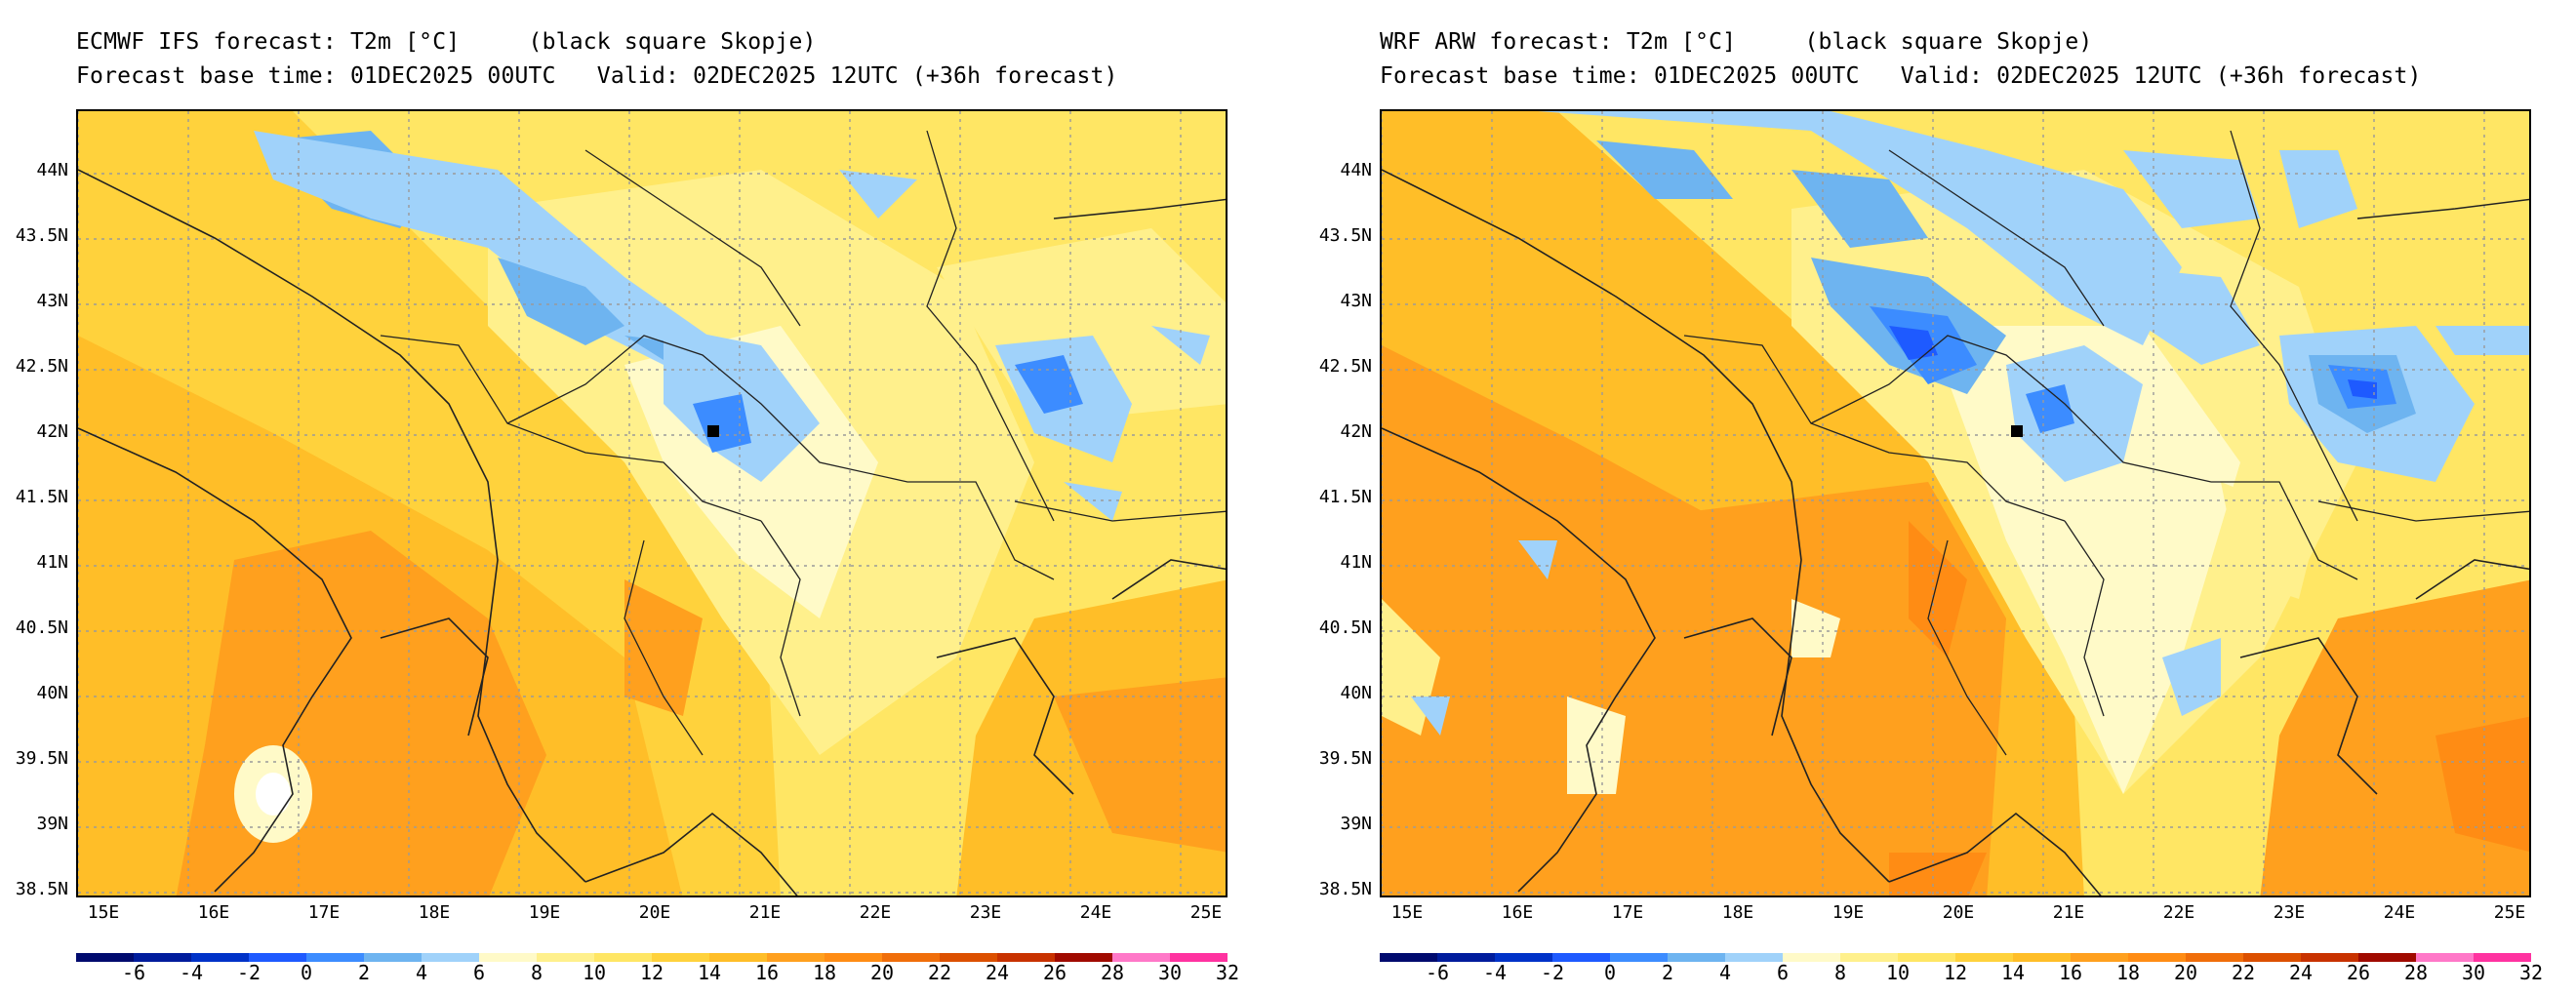  What do you see at coordinates (52, 170) in the screenshot?
I see `lat-tick-label: 44N` at bounding box center [52, 170].